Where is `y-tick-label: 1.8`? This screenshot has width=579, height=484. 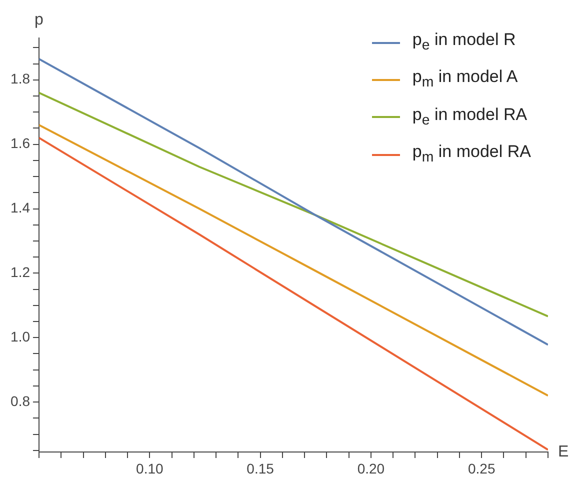 y-tick-label: 1.8 is located at coordinates (20, 78).